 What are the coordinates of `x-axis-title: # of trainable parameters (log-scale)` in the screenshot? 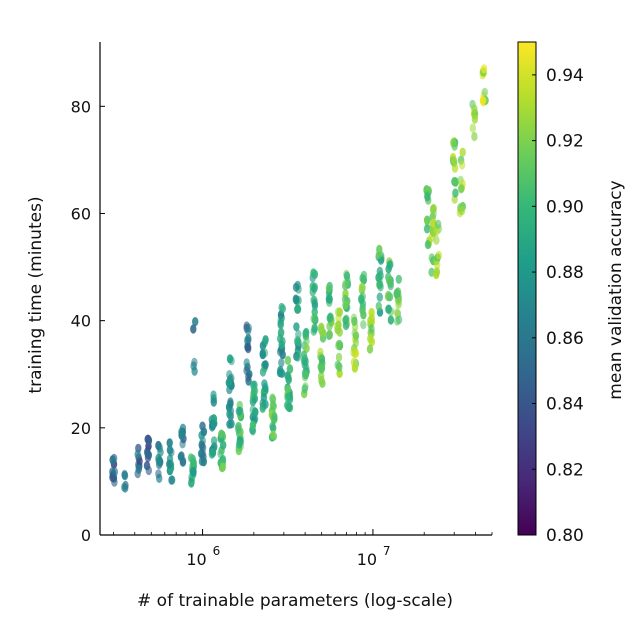 It's located at (295, 601).